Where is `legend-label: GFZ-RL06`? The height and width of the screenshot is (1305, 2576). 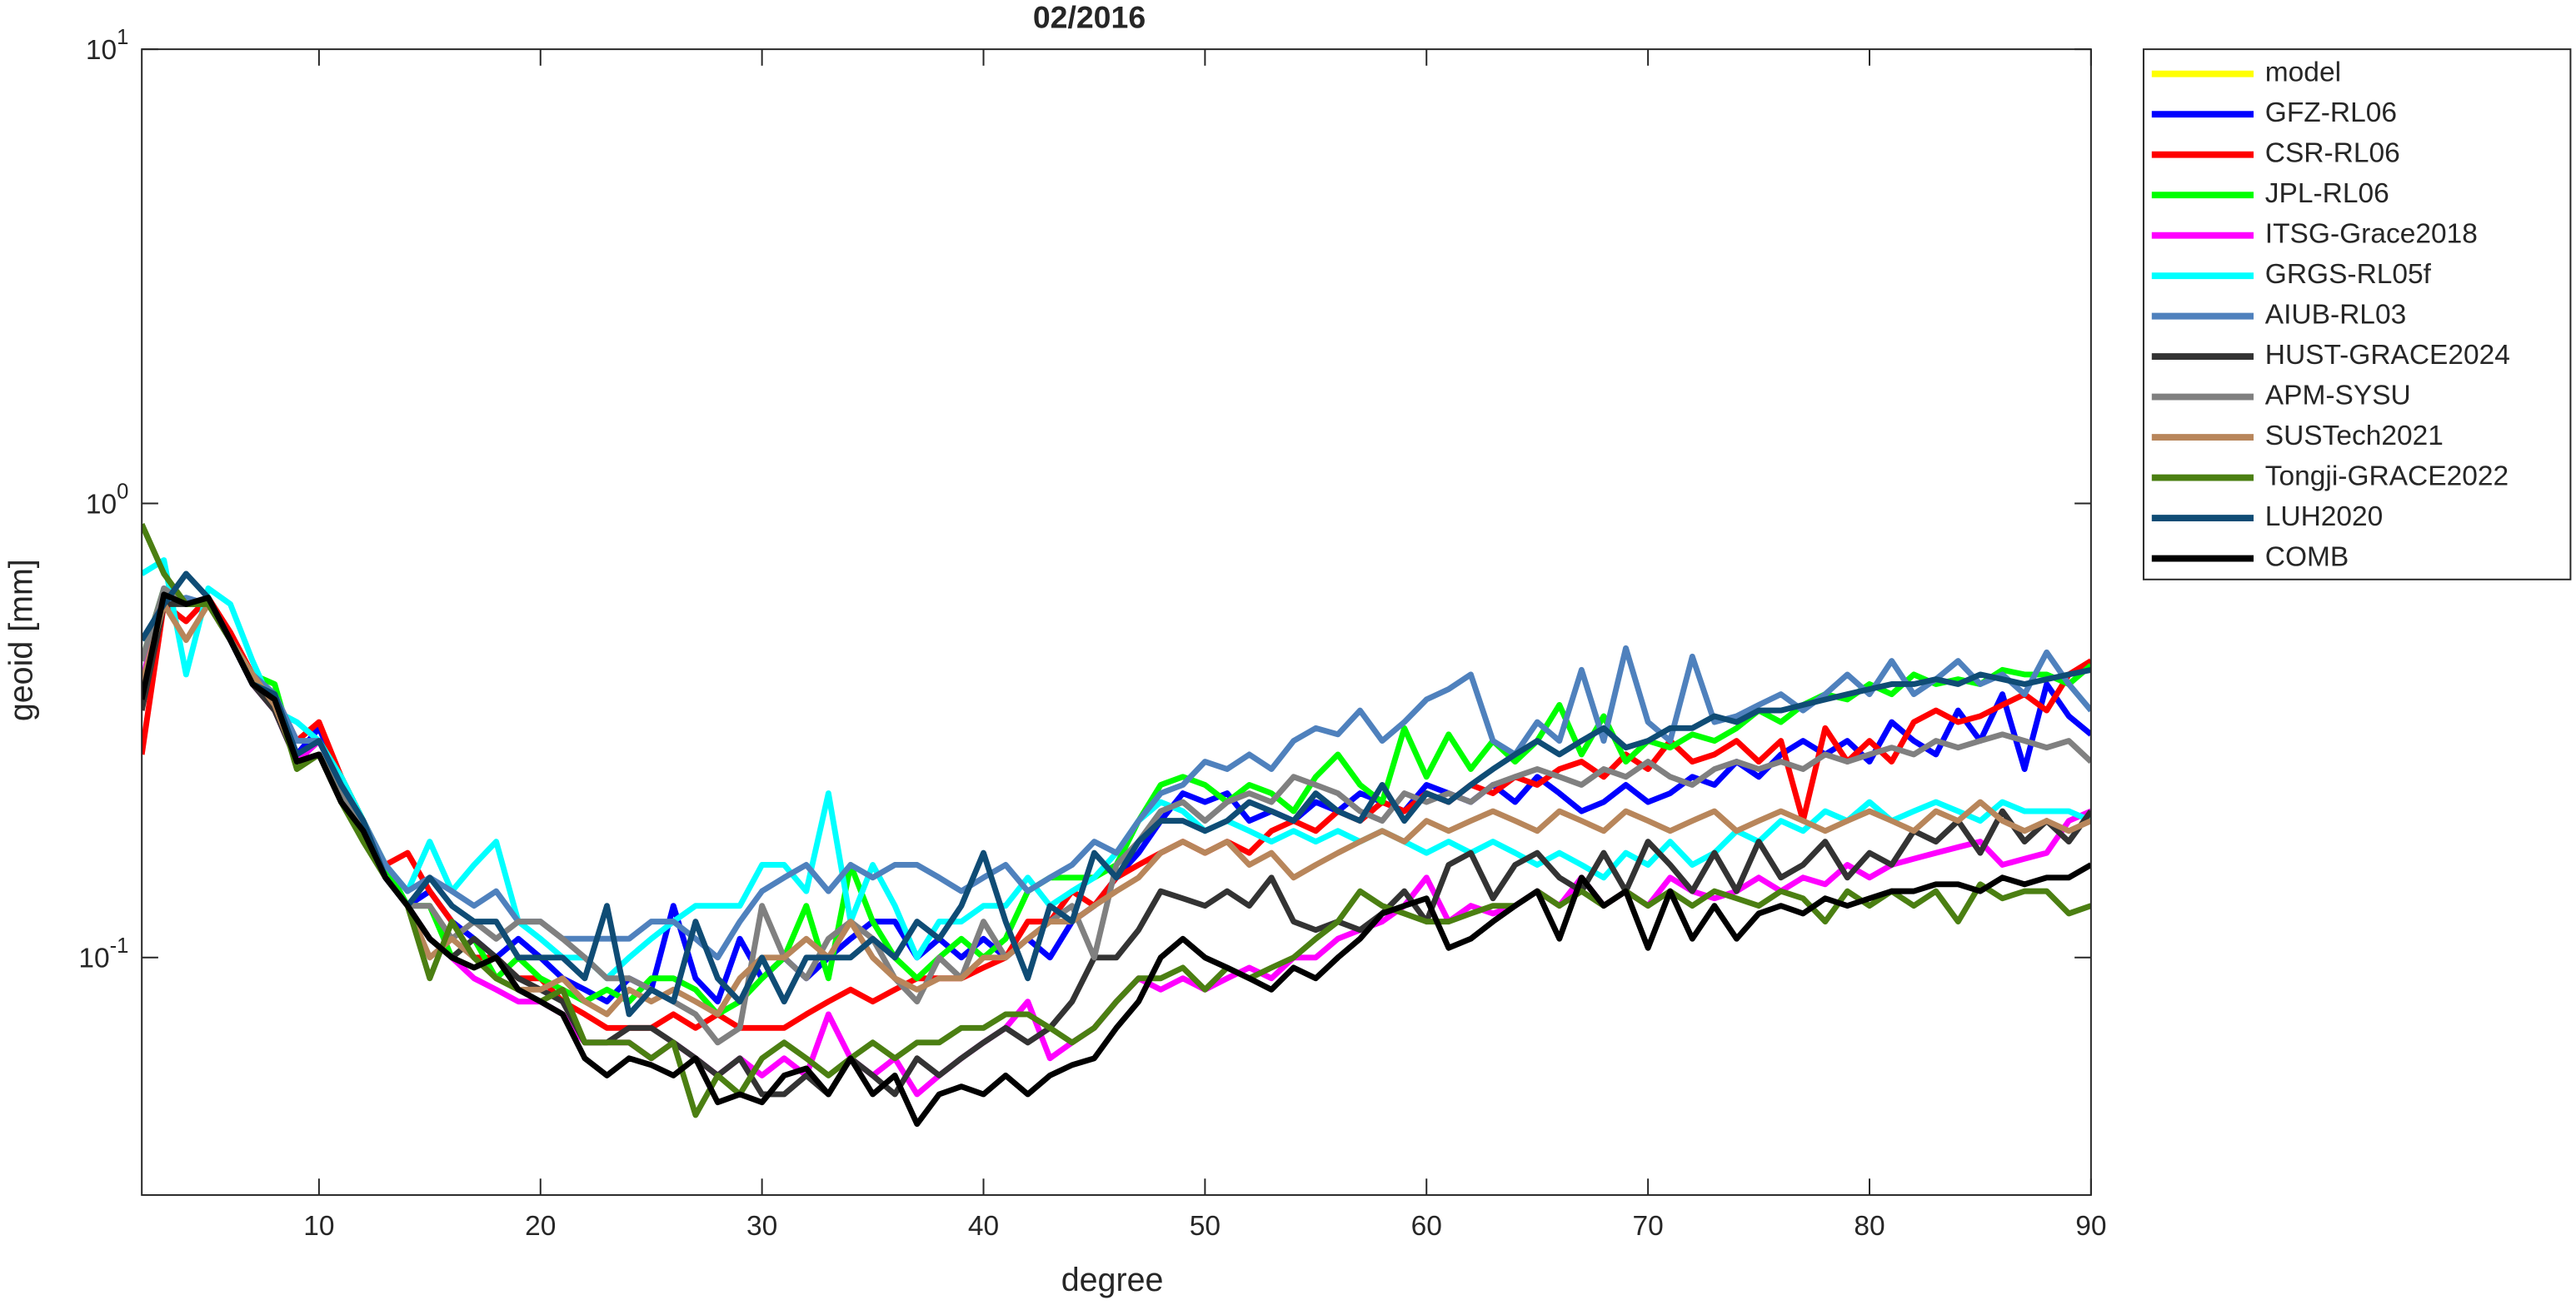
legend-label: GFZ-RL06 is located at coordinates (2331, 112).